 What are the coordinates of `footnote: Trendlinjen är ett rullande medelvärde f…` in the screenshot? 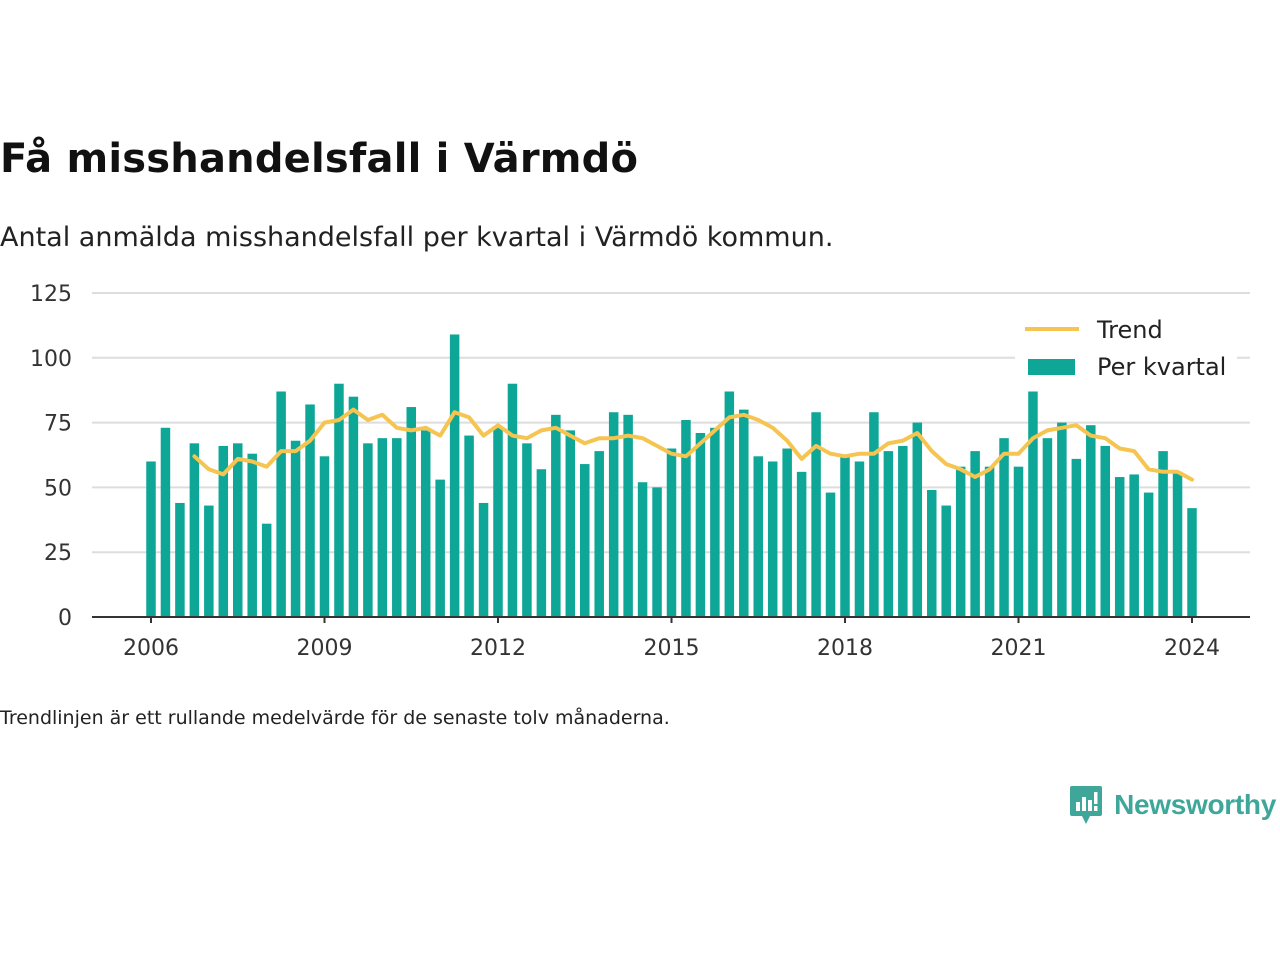 It's located at (335, 718).